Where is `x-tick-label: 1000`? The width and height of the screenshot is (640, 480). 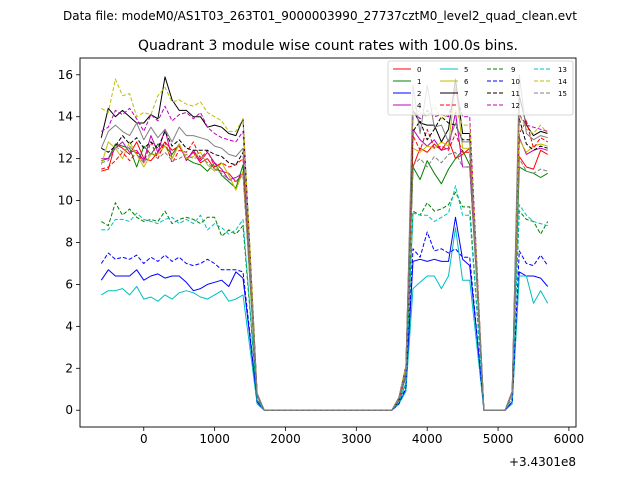
x-tick-label: 1000 is located at coordinates (214, 439).